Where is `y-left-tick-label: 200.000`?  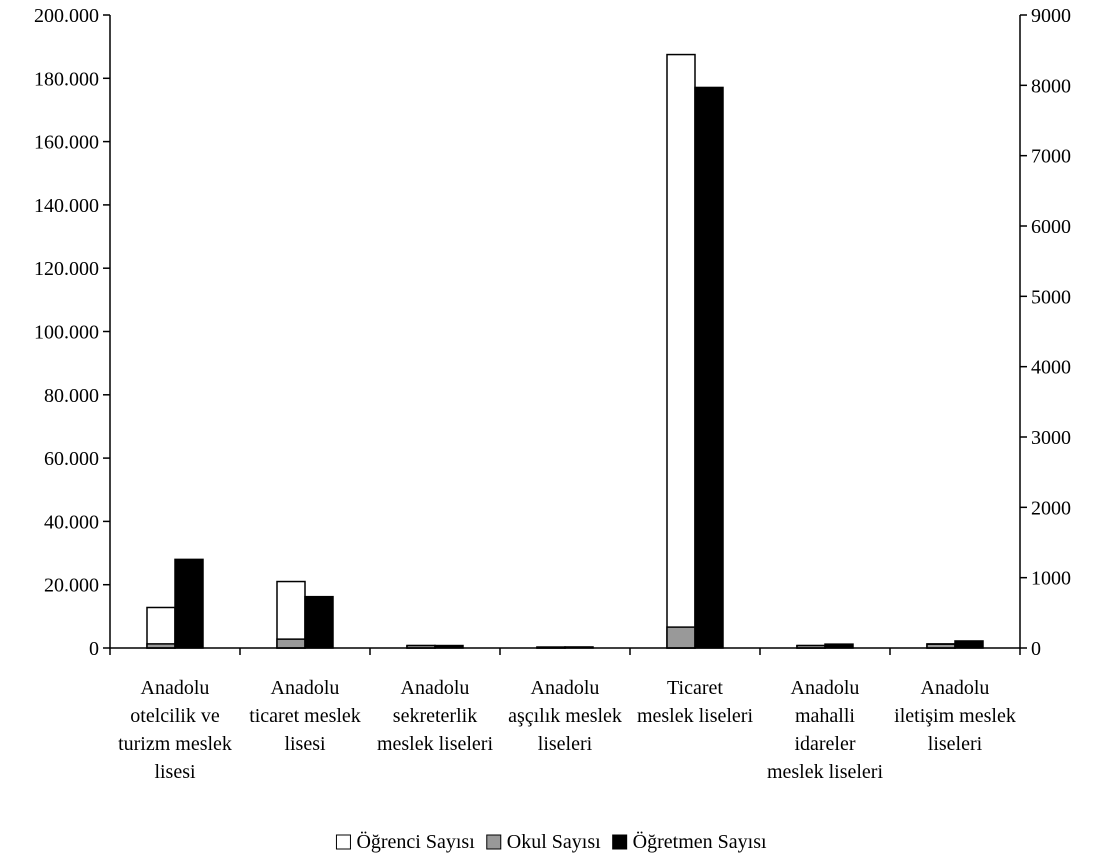 y-left-tick-label: 200.000 is located at coordinates (66, 16).